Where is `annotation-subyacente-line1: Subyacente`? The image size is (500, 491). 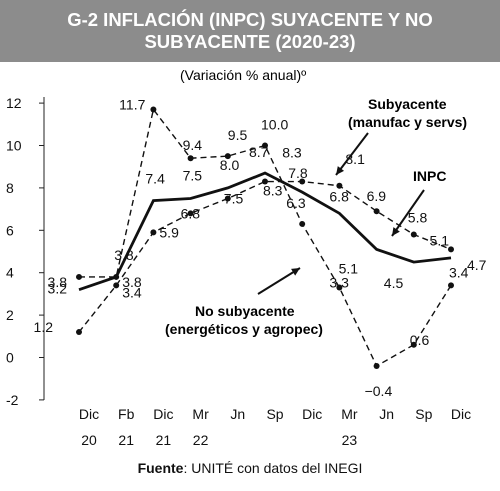
annotation-subyacente-line1: Subyacente is located at coordinates (407, 104).